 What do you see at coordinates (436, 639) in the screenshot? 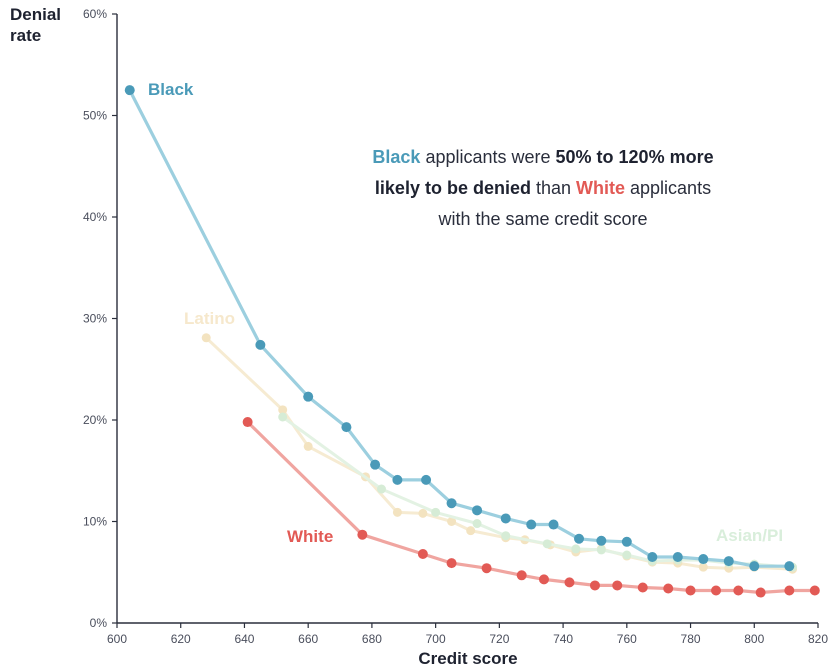
I see `x-tick-label: 700` at bounding box center [436, 639].